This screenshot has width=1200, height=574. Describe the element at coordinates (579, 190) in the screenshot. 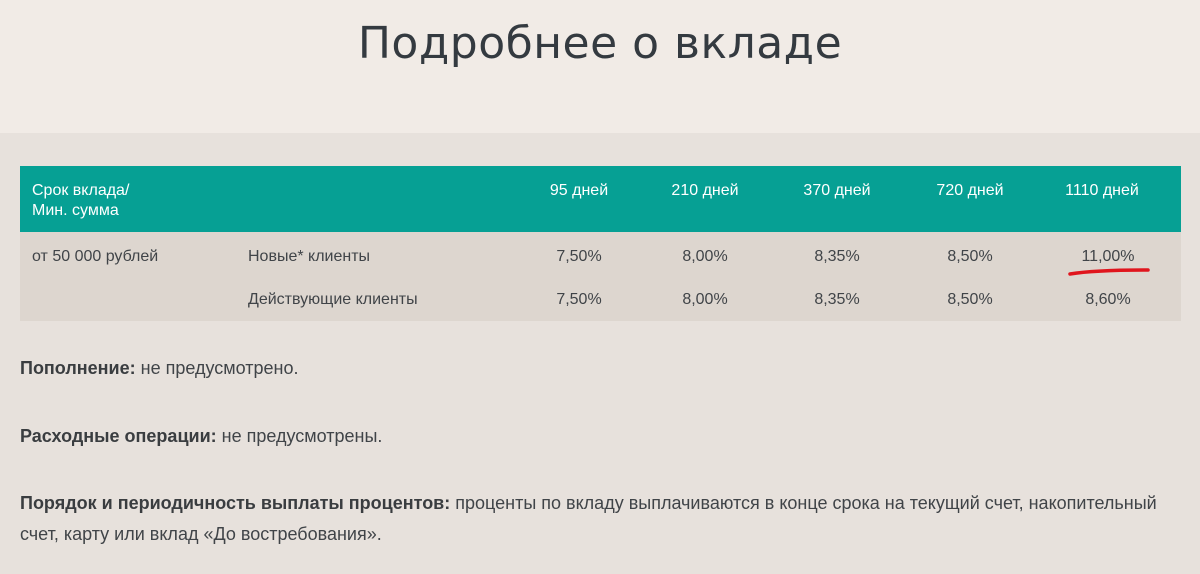

I see `term-header-95: 95 дней` at that location.